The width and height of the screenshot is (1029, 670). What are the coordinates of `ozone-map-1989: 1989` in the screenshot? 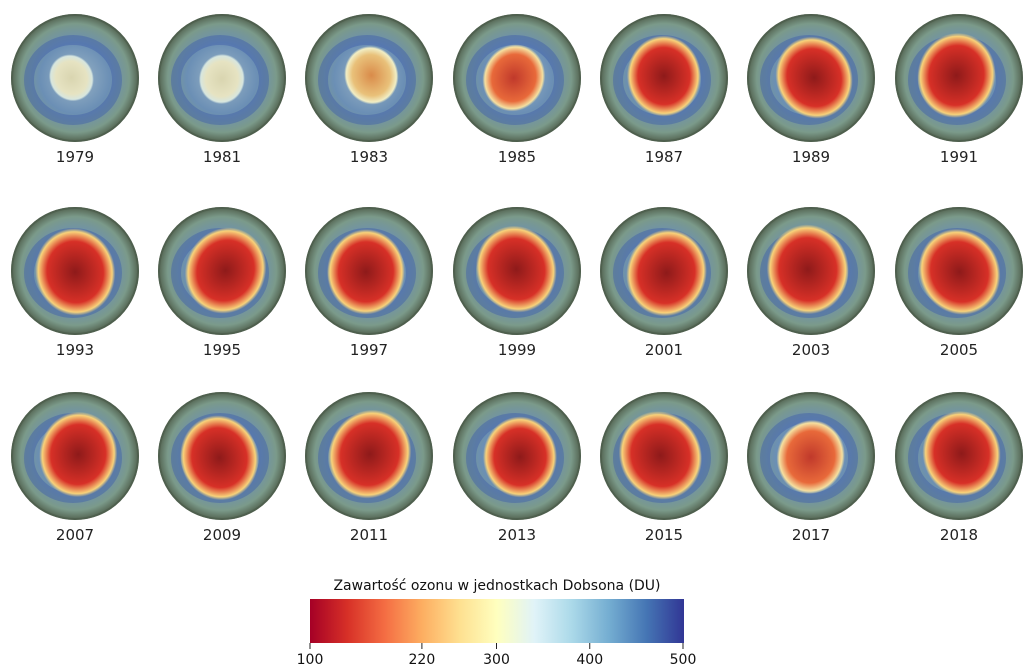 It's located at (811, 97).